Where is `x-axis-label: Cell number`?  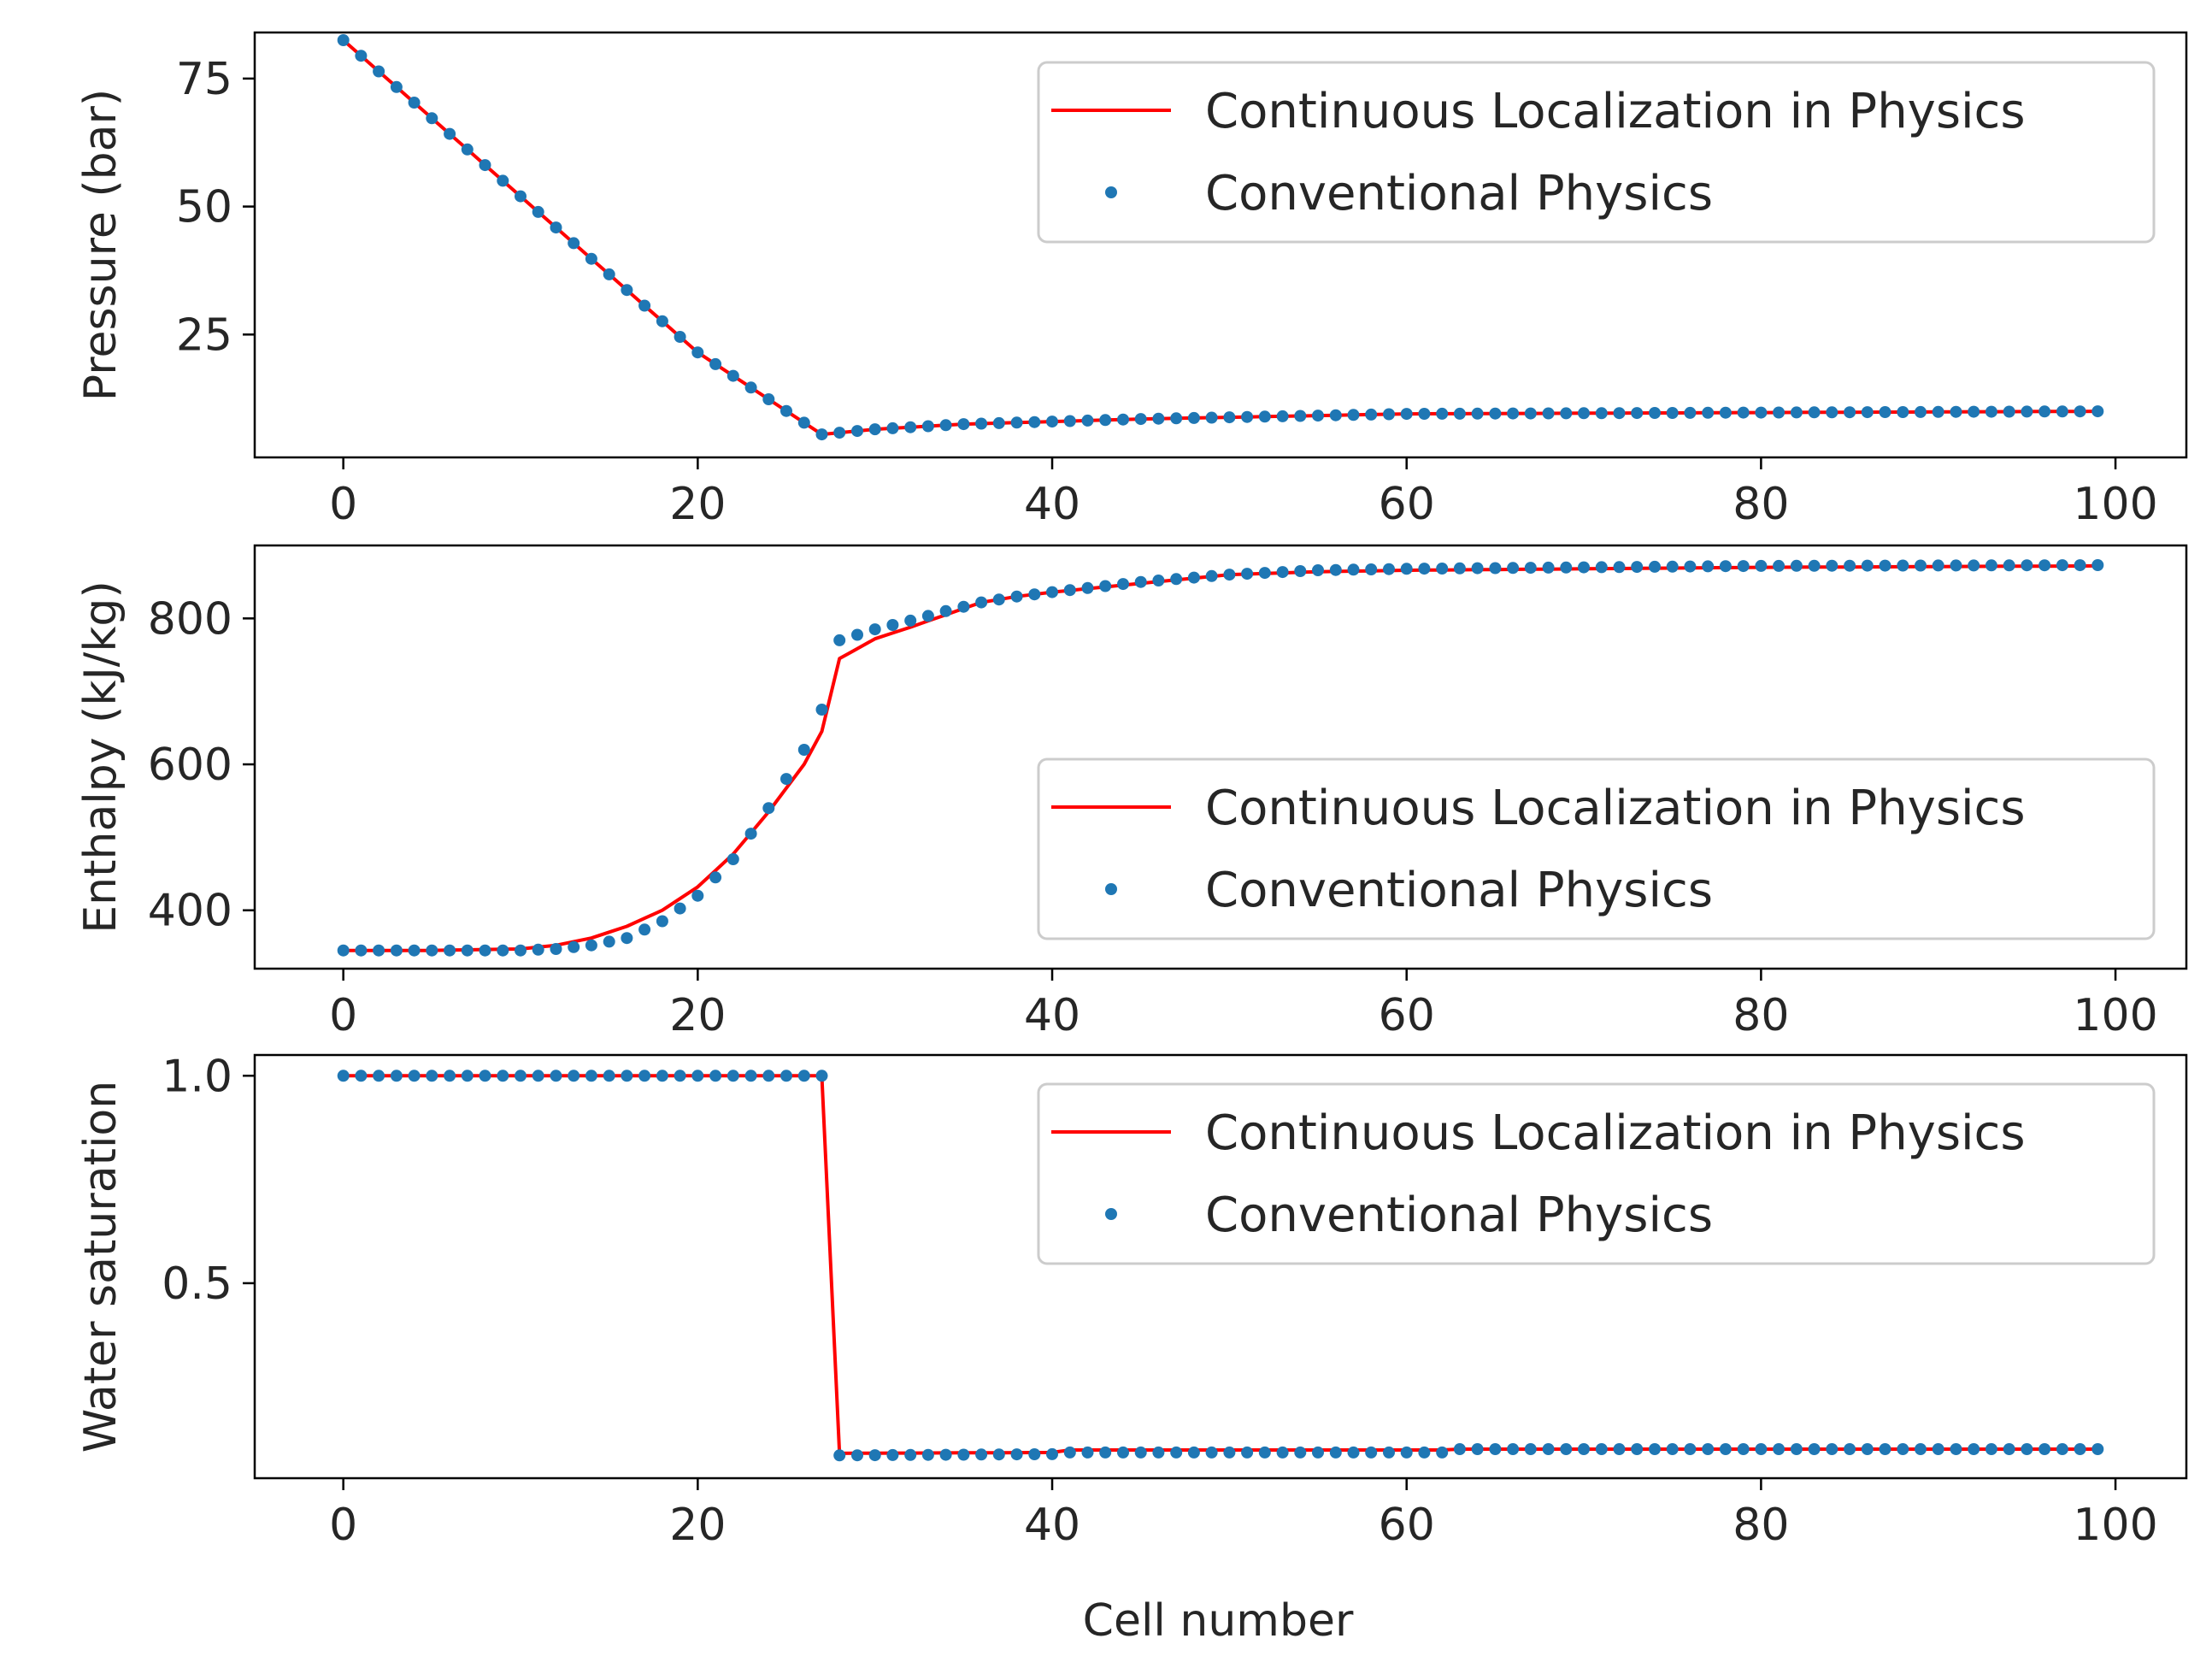 x-axis-label: Cell number is located at coordinates (1218, 1621).